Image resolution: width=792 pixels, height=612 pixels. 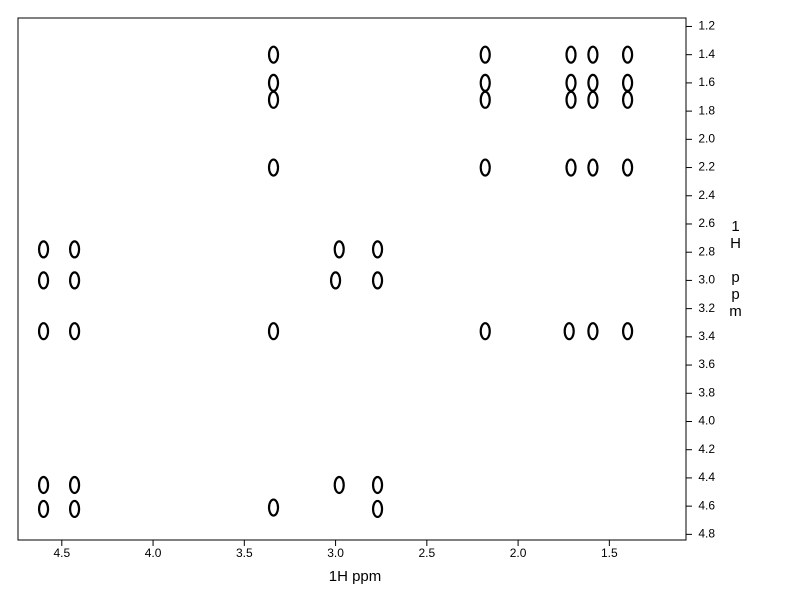 I want to click on y-tick-label: 3.6, so click(x=706, y=364).